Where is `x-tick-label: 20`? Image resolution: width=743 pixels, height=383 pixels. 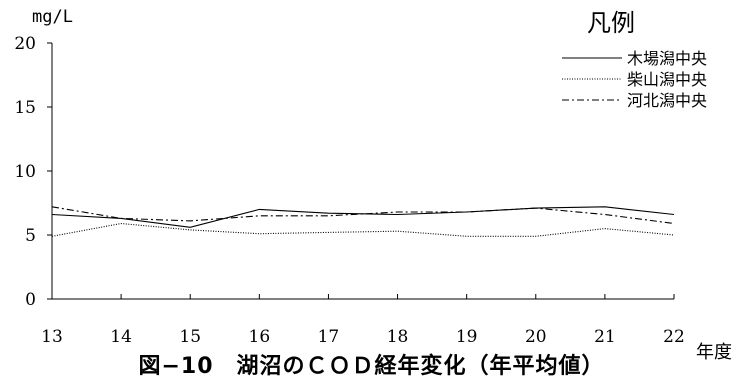 x-tick-label: 20 is located at coordinates (536, 337).